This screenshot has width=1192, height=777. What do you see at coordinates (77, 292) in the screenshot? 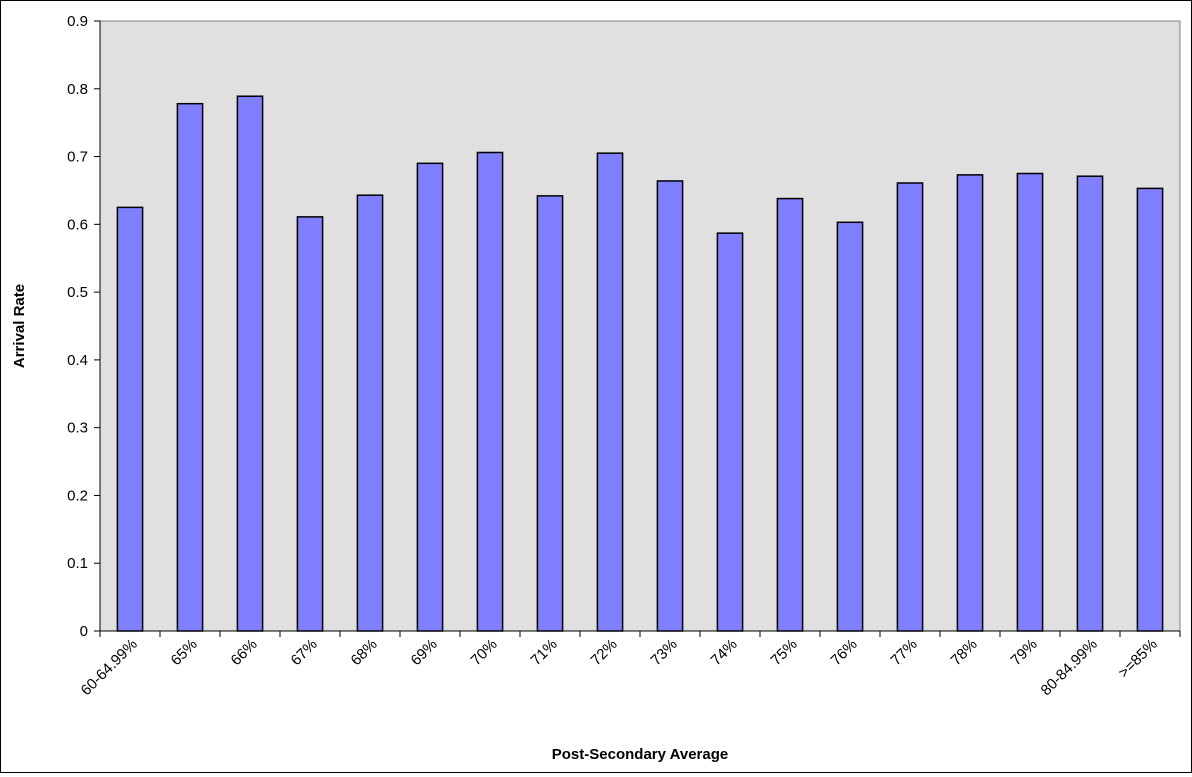
I see `y-tick-label-5: 0.5` at bounding box center [77, 292].